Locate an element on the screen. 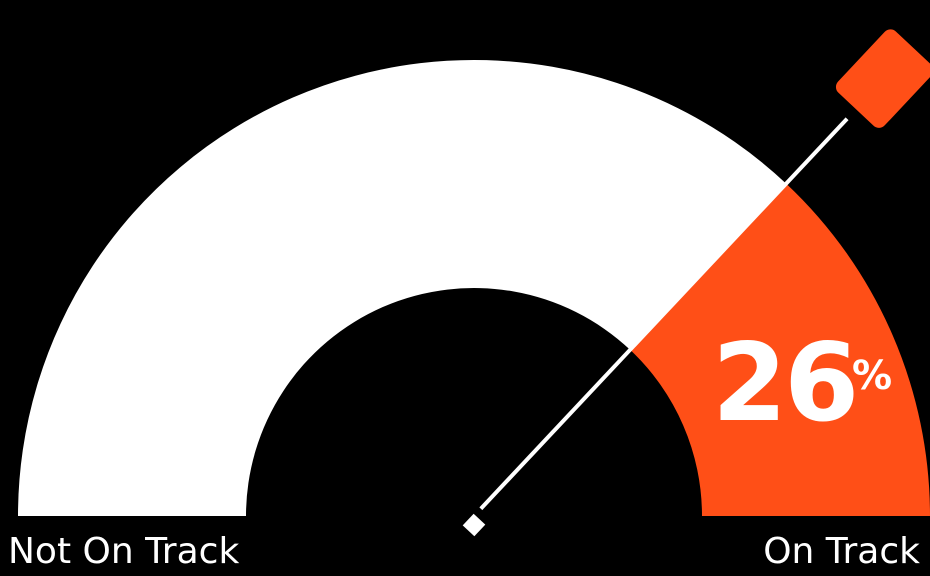 The image size is (930, 576). needle-head is located at coordinates (882, 78).